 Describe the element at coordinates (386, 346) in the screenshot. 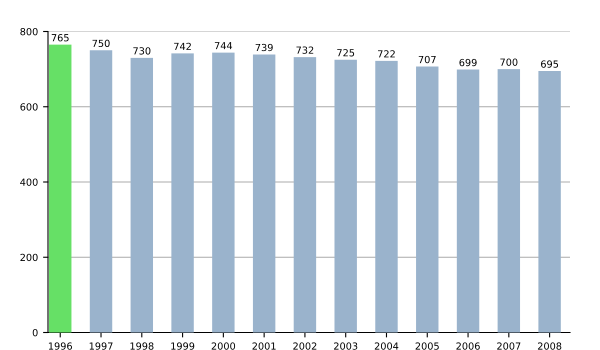

I see `x-tick-label: 2004` at that location.